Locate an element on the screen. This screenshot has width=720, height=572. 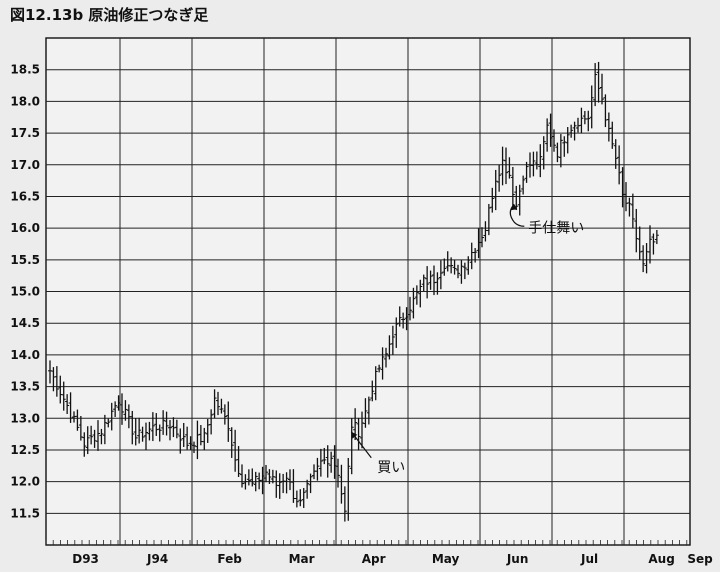
x-tick-label: Sep is located at coordinates (700, 559).